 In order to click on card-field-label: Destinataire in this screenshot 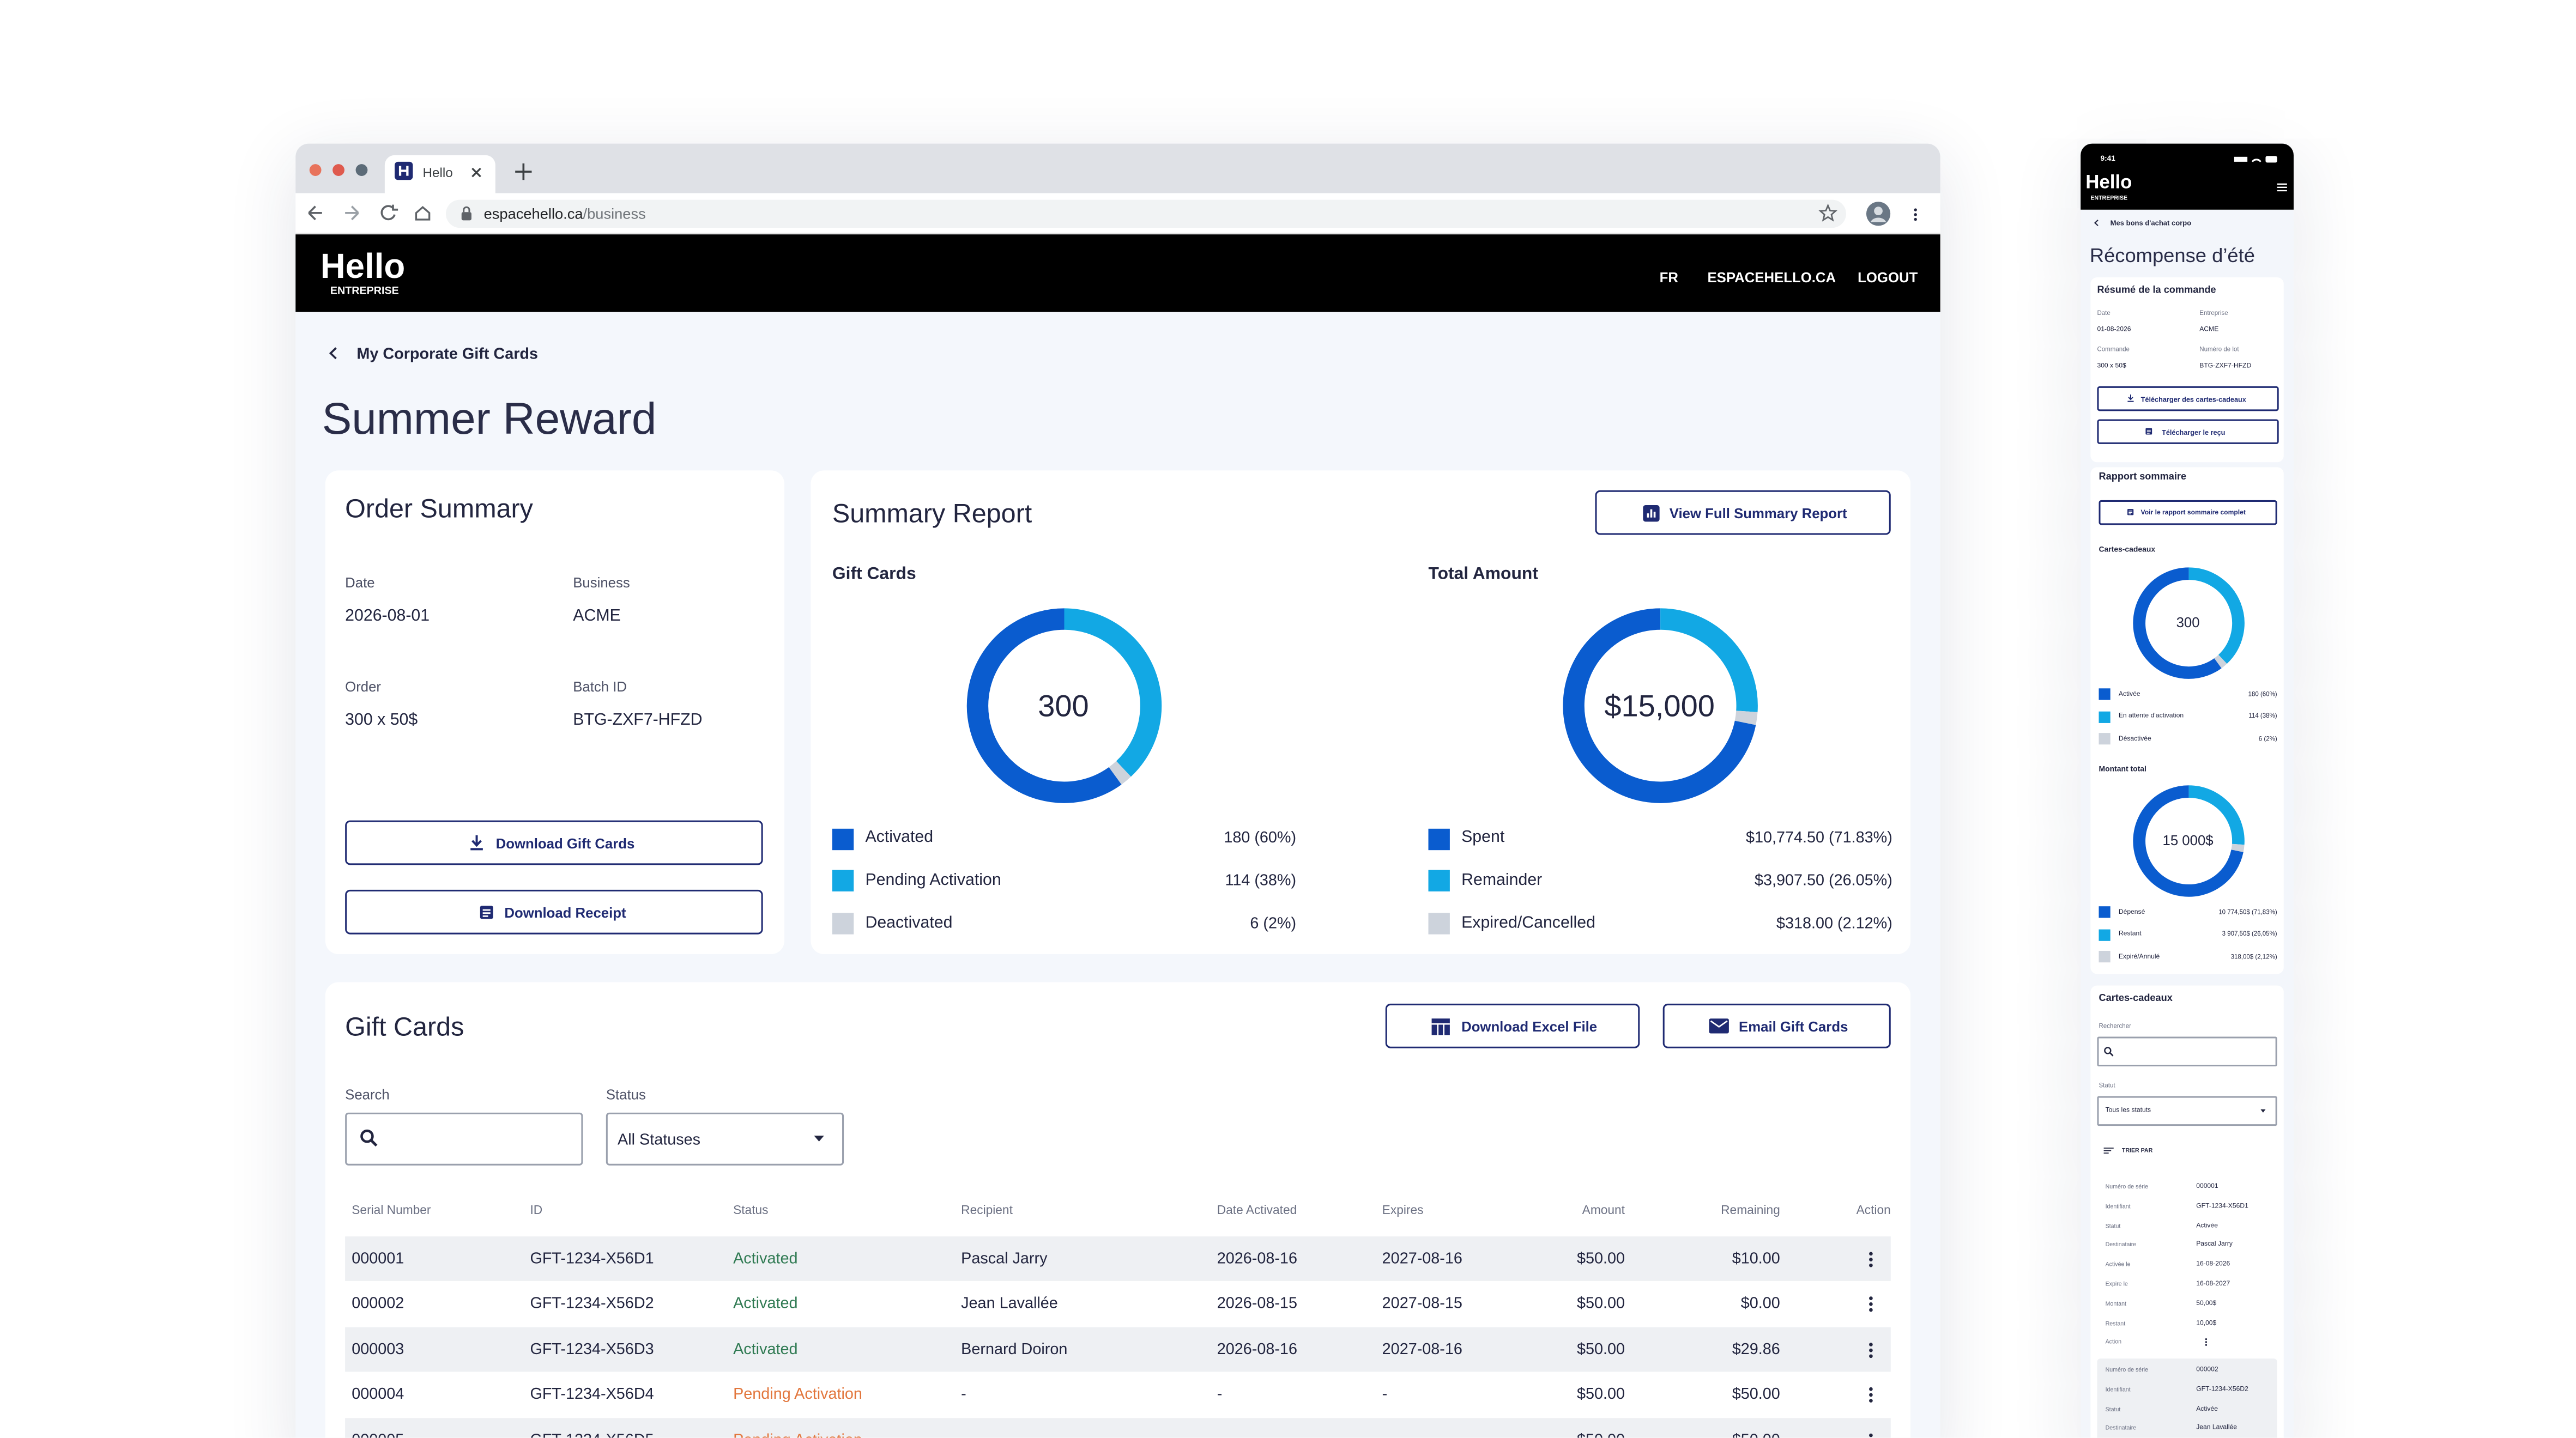, I will do `click(2121, 1429)`.